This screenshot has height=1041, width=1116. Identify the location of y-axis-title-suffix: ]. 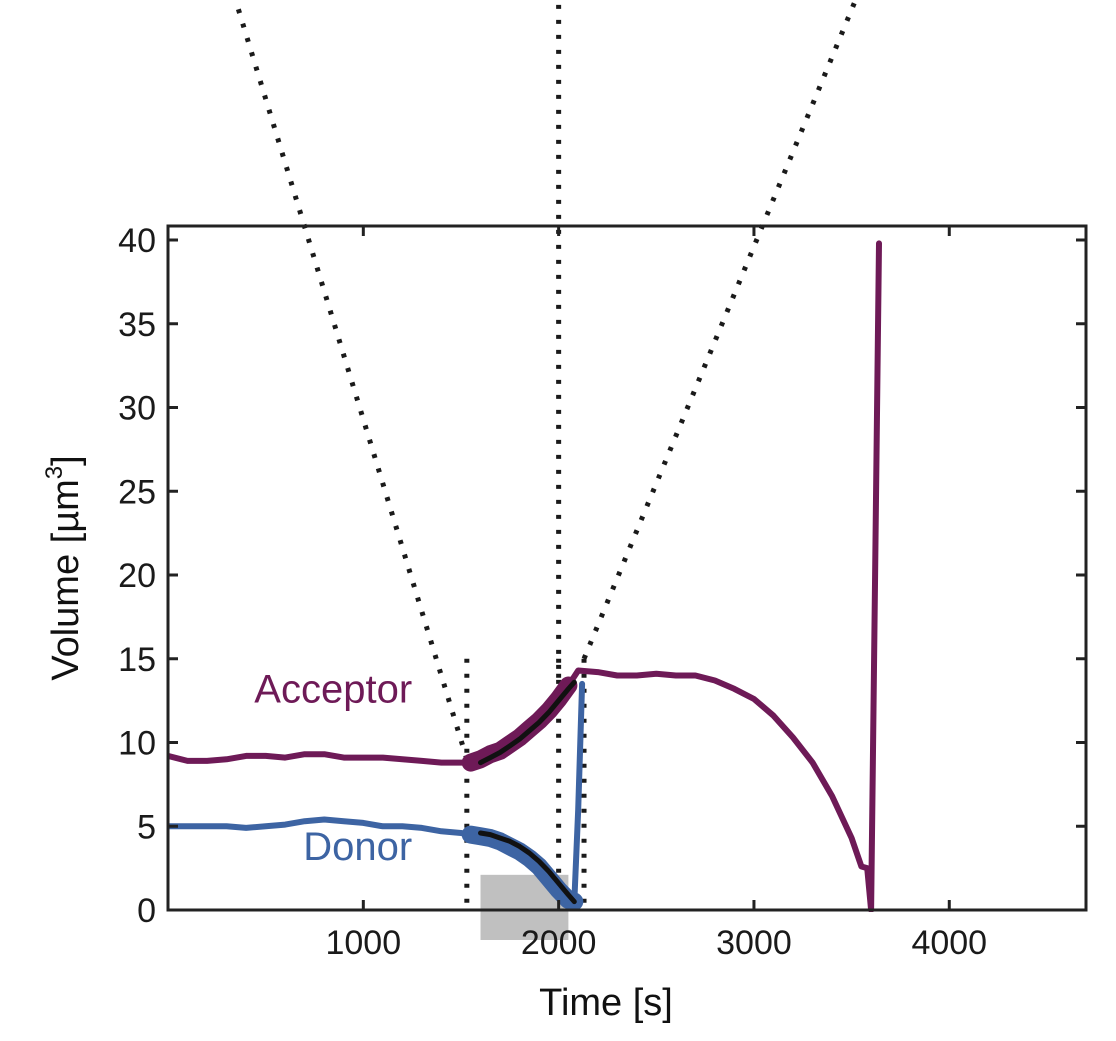
(66, 460).